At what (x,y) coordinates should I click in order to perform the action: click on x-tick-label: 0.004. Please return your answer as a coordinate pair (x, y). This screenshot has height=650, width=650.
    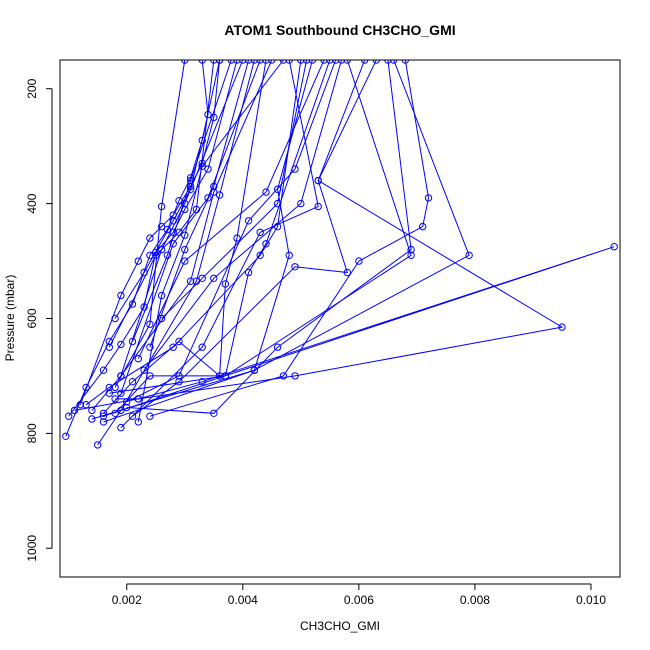
    Looking at the image, I should click on (243, 600).